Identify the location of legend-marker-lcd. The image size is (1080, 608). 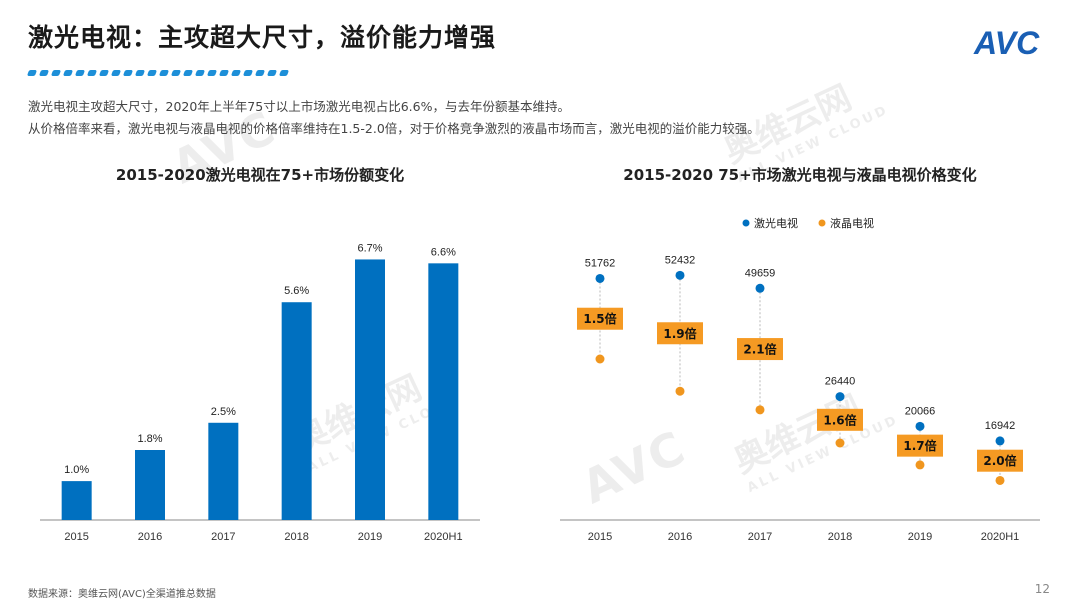
(822, 223).